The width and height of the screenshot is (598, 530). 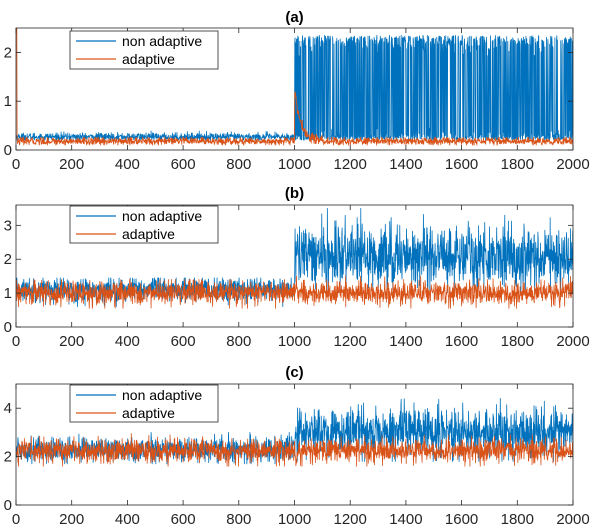 I want to click on plot-area, so click(x=294, y=432).